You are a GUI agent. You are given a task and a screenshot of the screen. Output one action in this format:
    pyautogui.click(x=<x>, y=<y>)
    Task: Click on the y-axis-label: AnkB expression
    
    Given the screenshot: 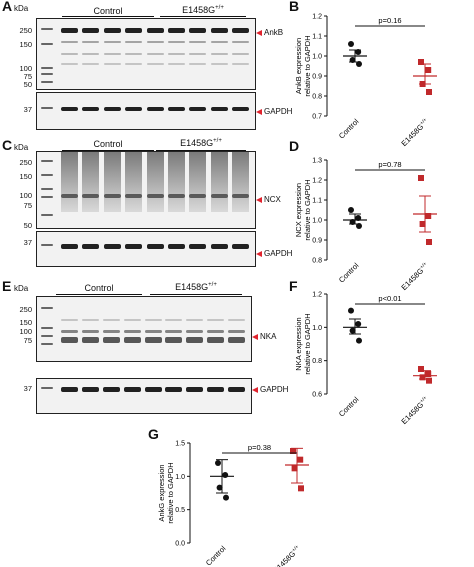 What is the action you would take?
    pyautogui.click(x=298, y=66)
    